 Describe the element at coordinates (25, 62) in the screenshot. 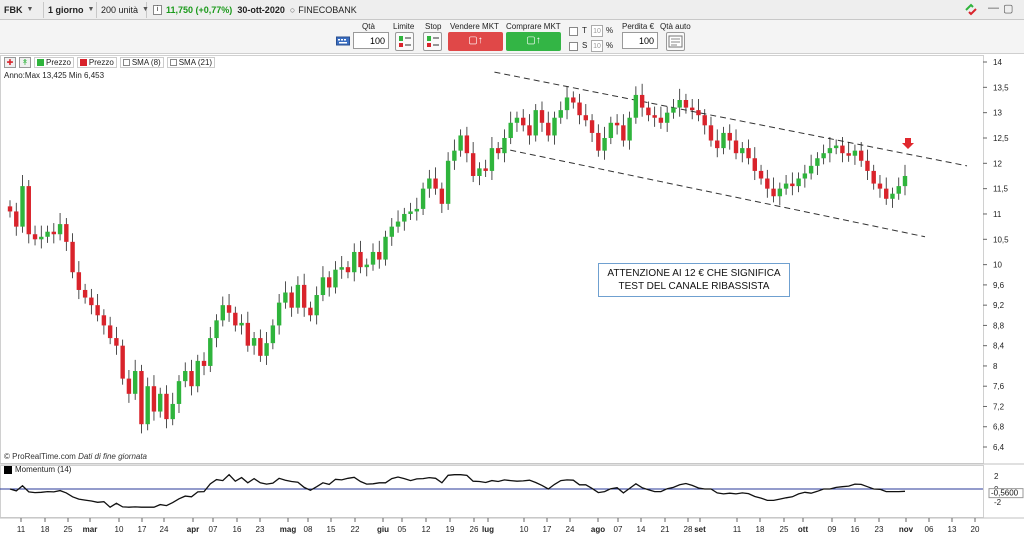

I see `indicator-icon: ↟` at that location.